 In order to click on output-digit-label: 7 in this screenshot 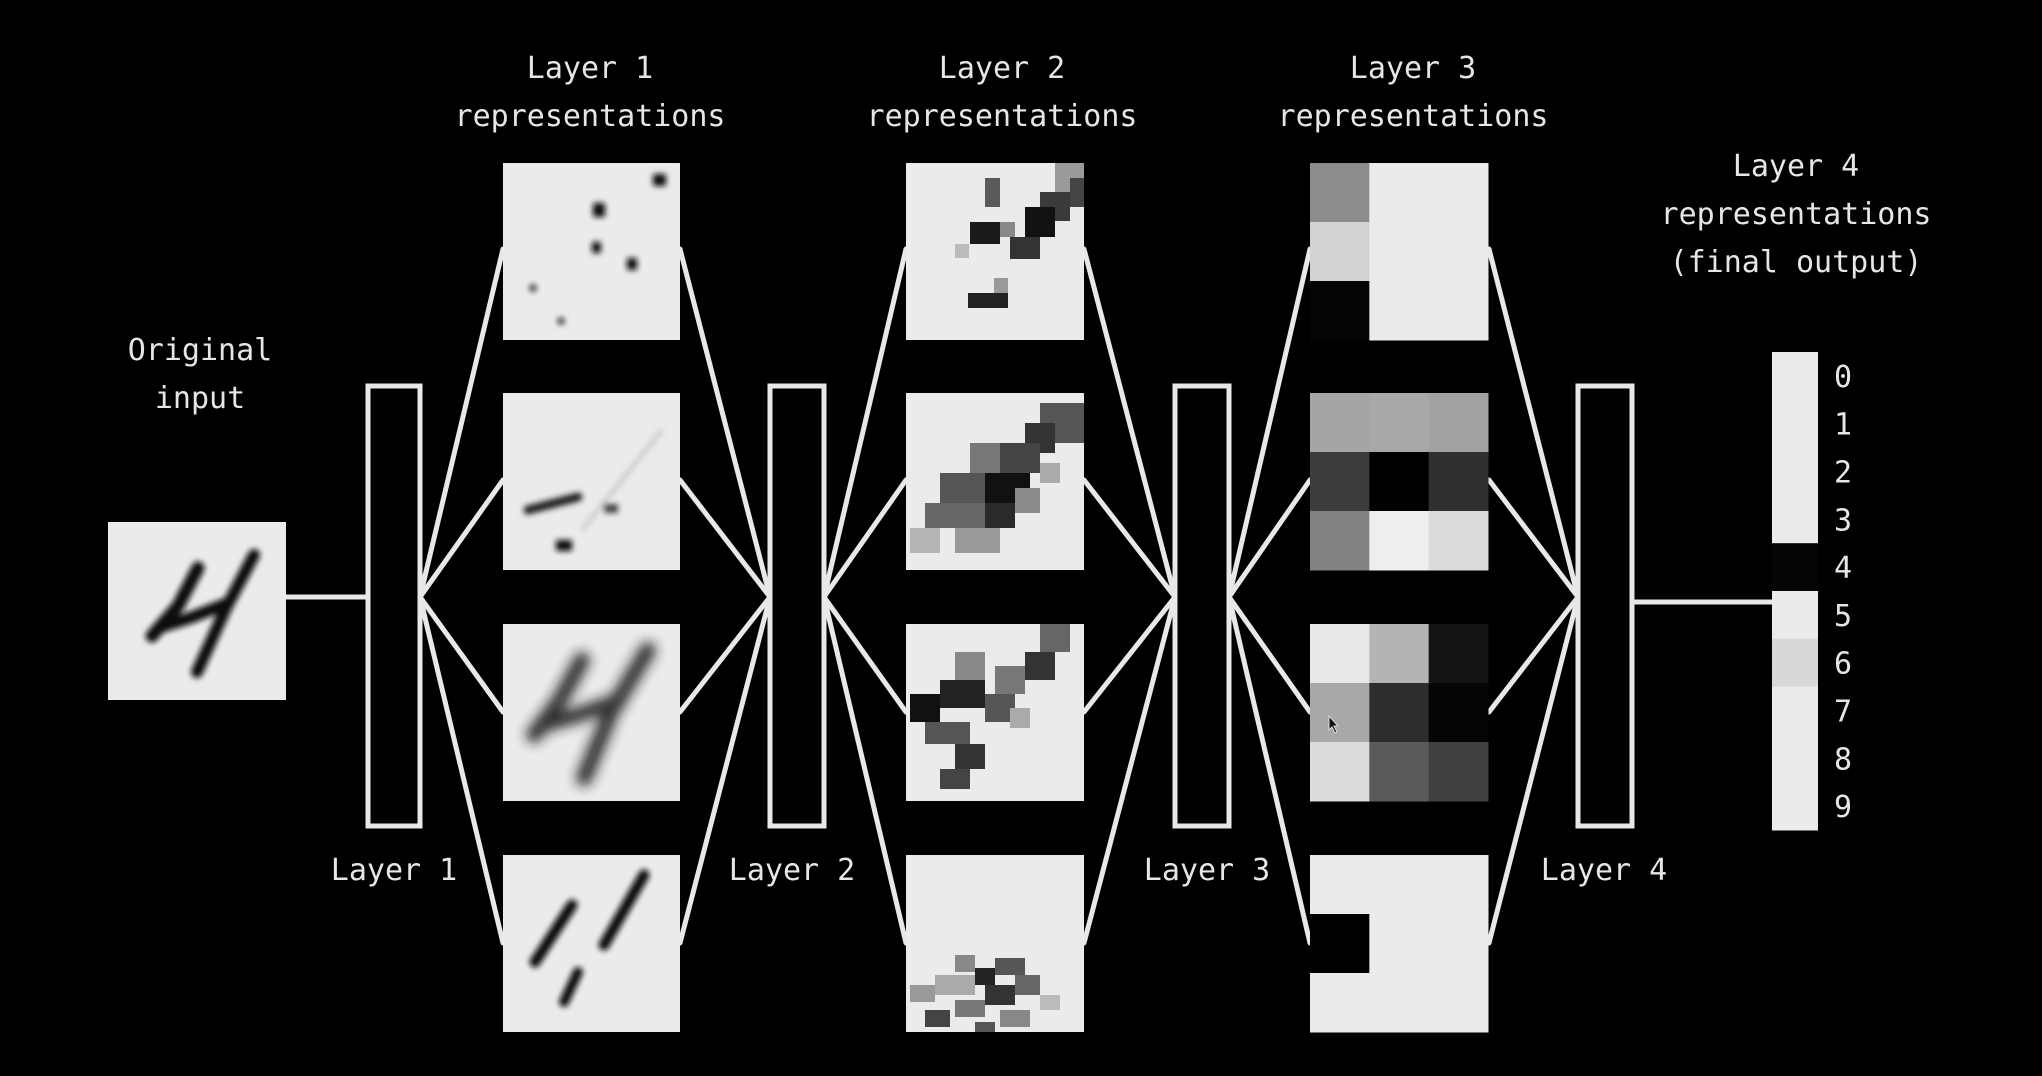, I will do `click(1843, 712)`.